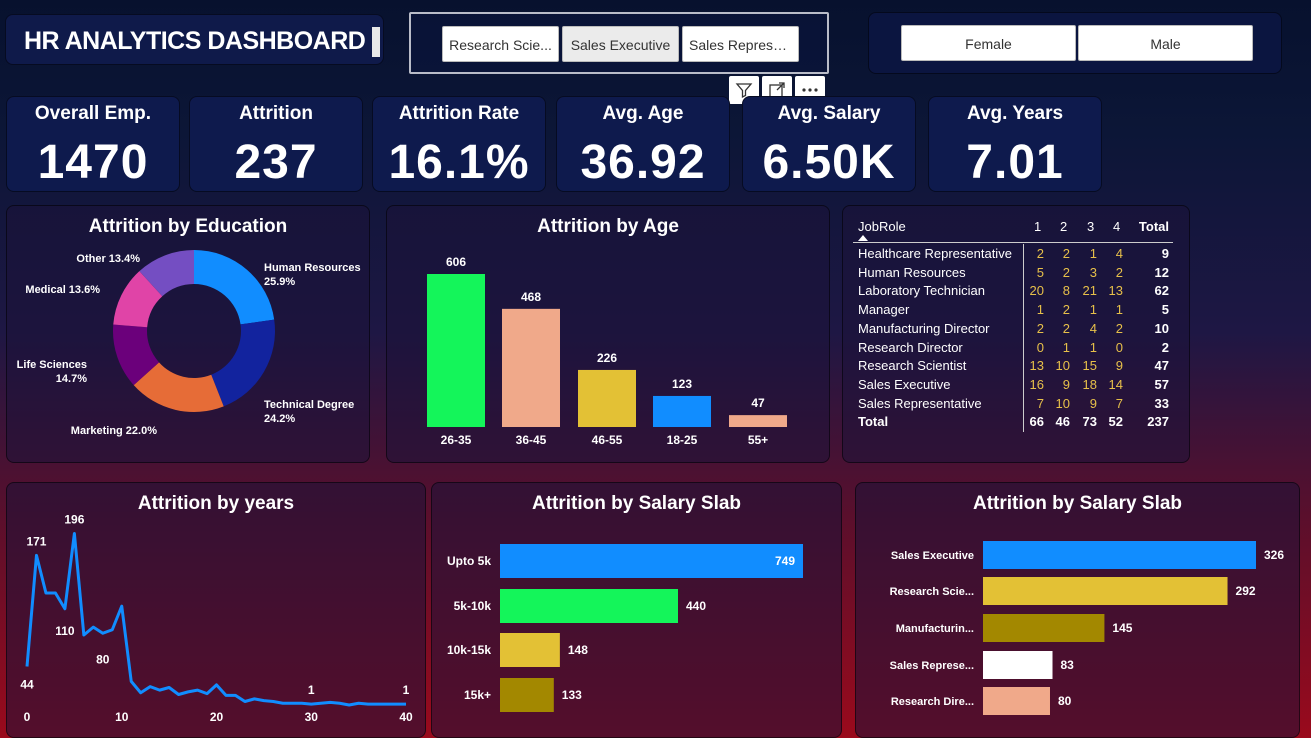 Image resolution: width=1311 pixels, height=738 pixels. What do you see at coordinates (873, 422) in the screenshot?
I see `matrix-total-label: Total` at bounding box center [873, 422].